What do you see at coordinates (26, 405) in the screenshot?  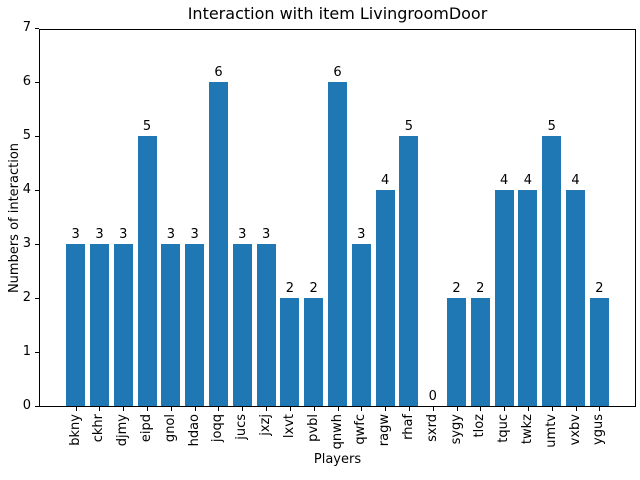 I see `y-tick-label: 0` at bounding box center [26, 405].